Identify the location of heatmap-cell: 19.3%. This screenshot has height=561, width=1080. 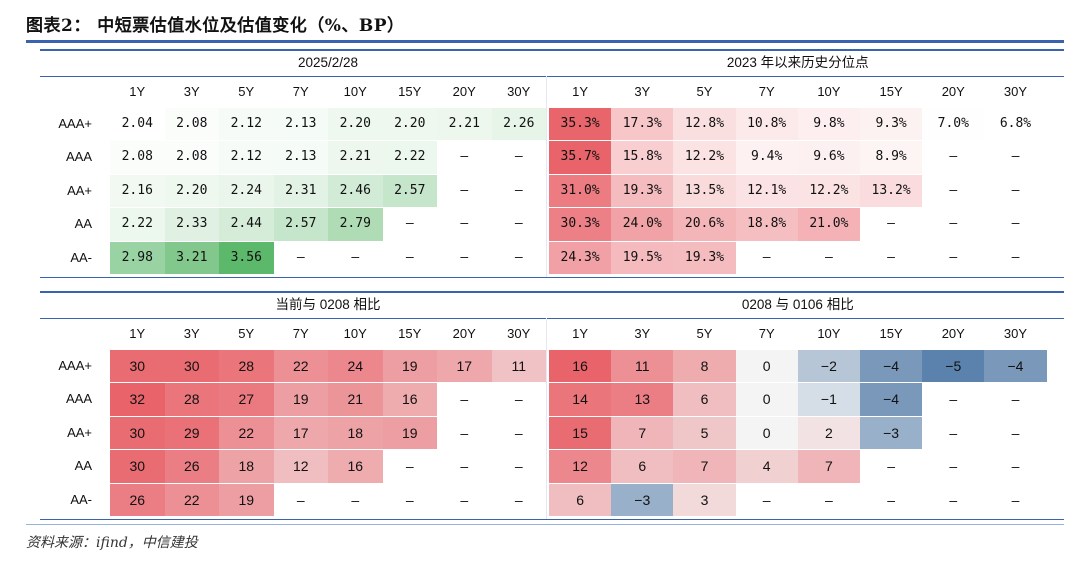
(642, 191).